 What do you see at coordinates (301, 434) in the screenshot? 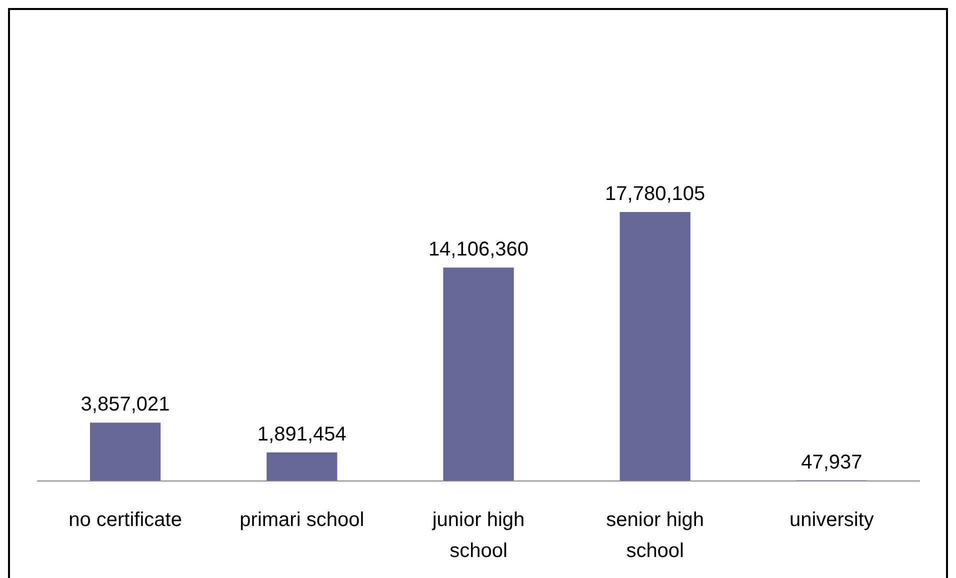
I see `data-label: 1,891,454` at bounding box center [301, 434].